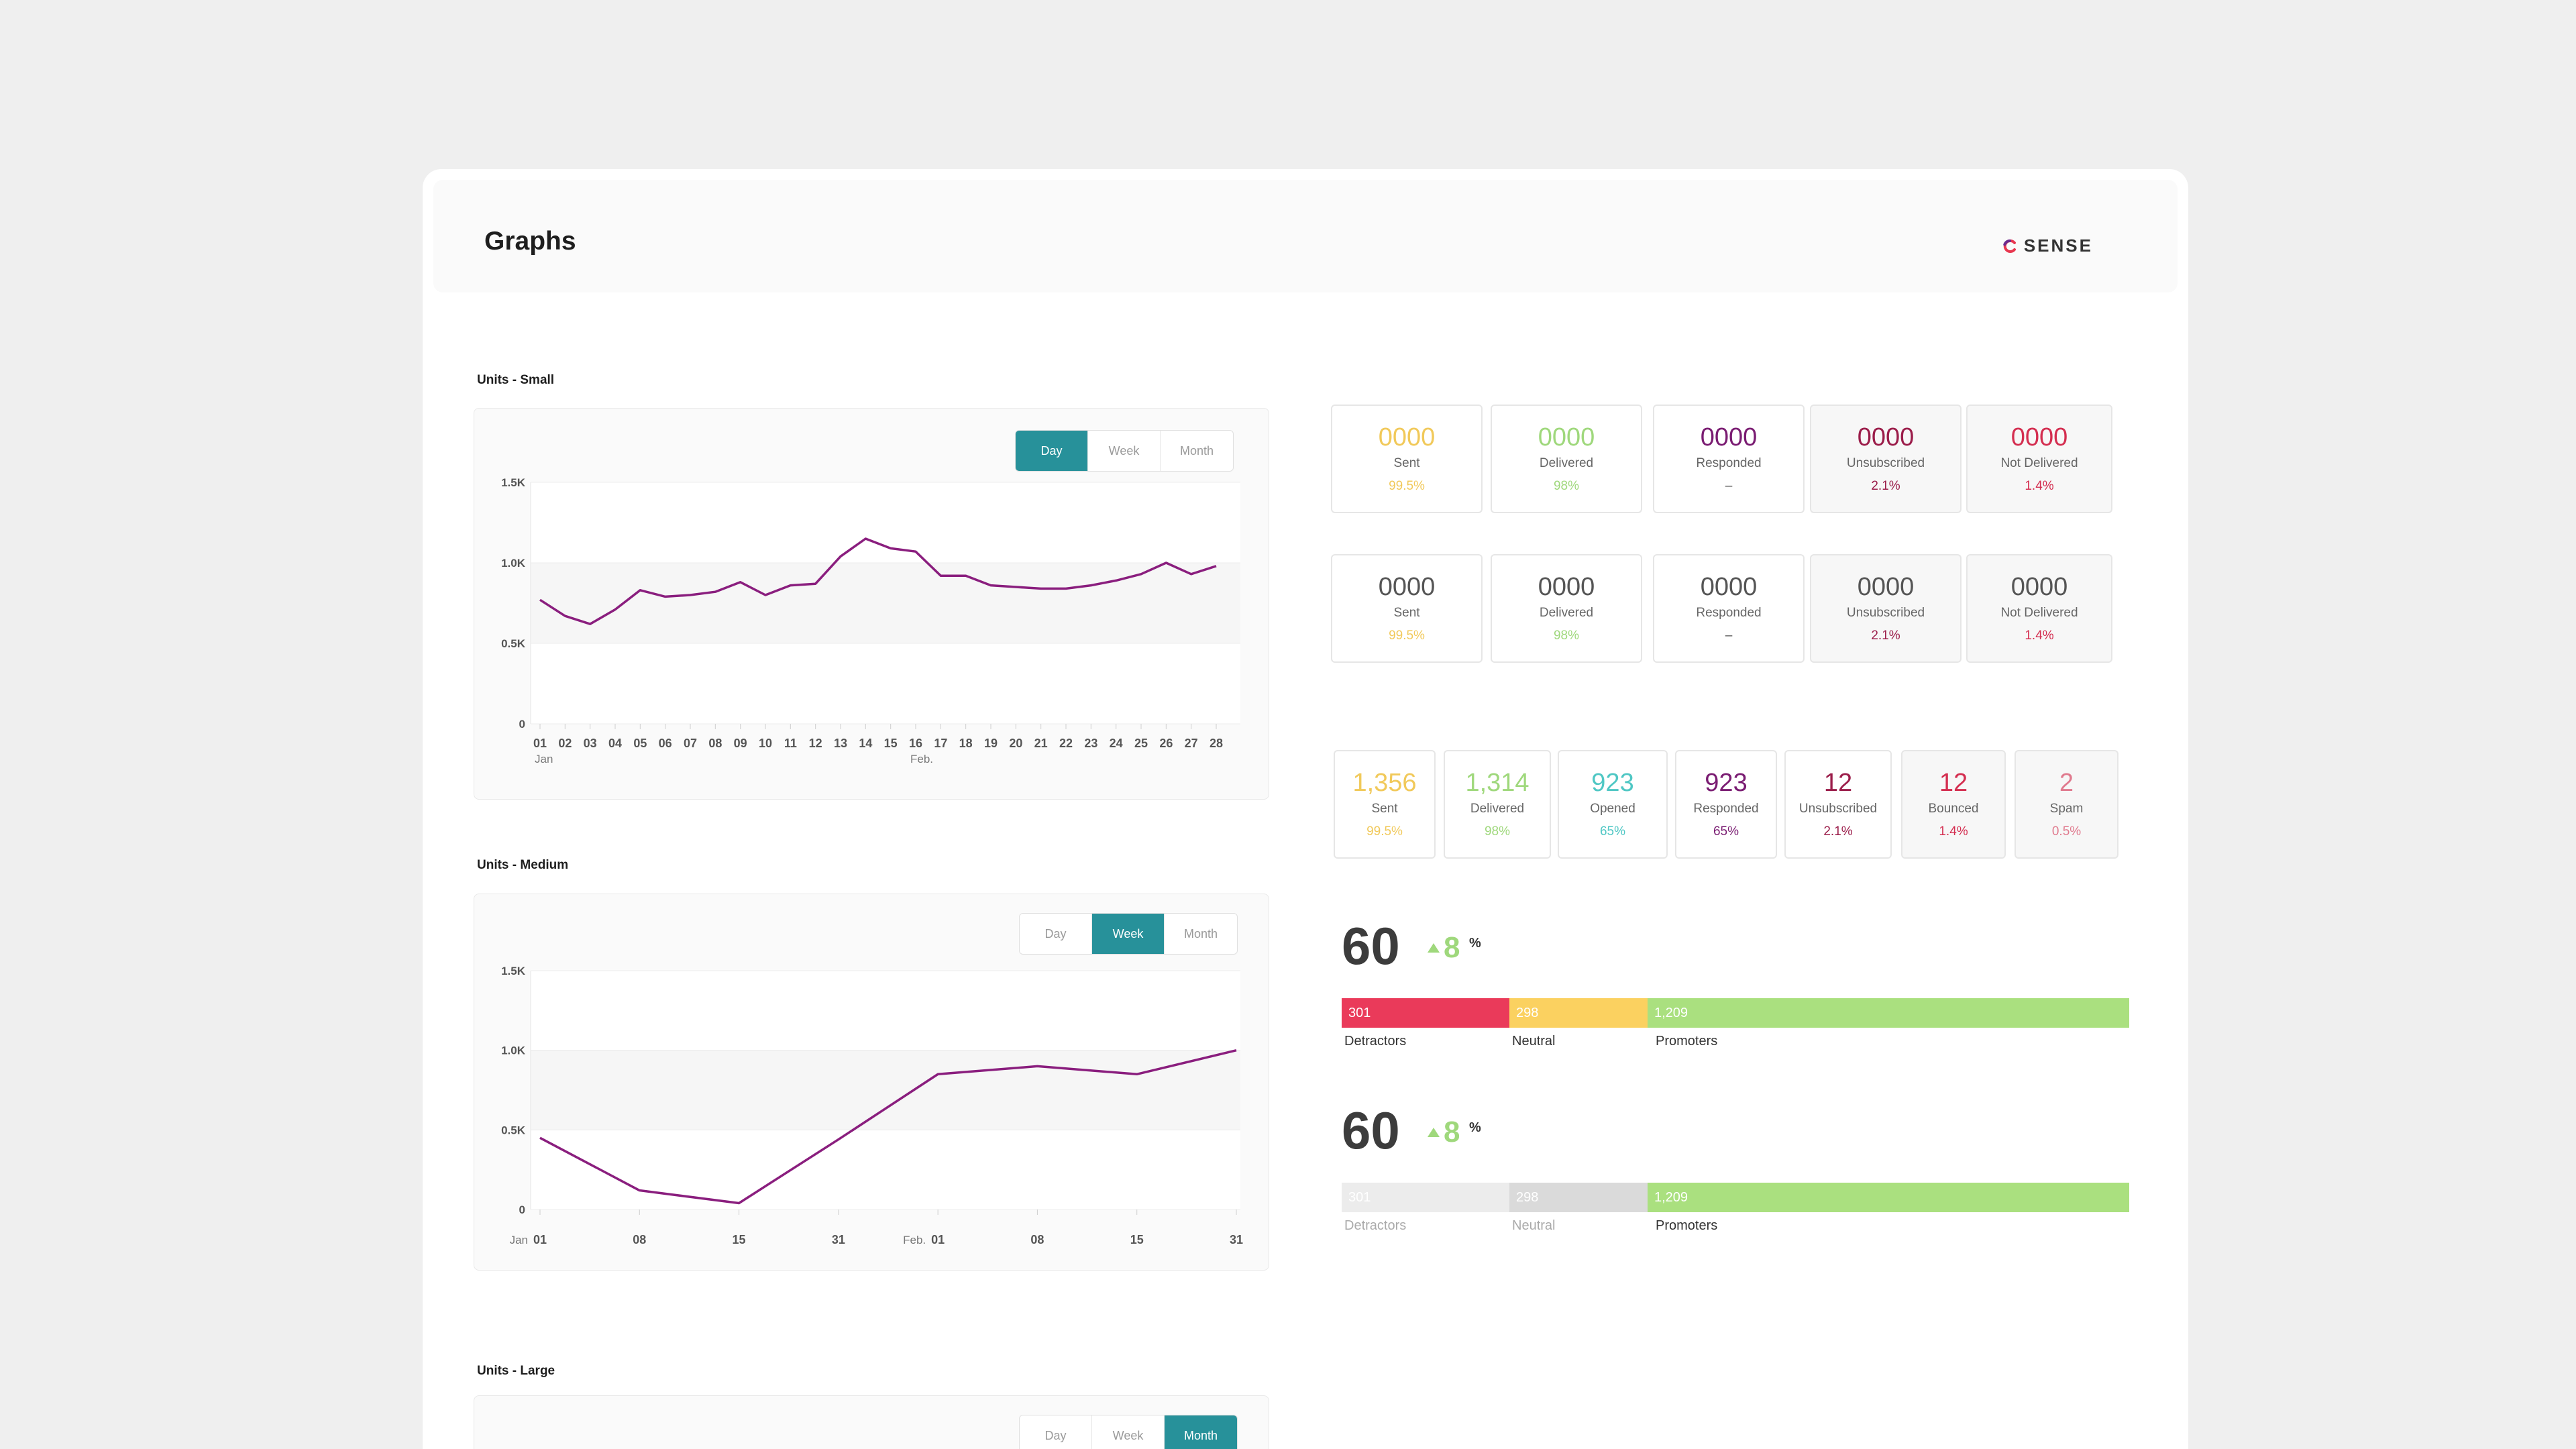 The width and height of the screenshot is (2576, 1449). Describe the element at coordinates (1236, 1239) in the screenshot. I see `x-tick-label: 31` at that location.